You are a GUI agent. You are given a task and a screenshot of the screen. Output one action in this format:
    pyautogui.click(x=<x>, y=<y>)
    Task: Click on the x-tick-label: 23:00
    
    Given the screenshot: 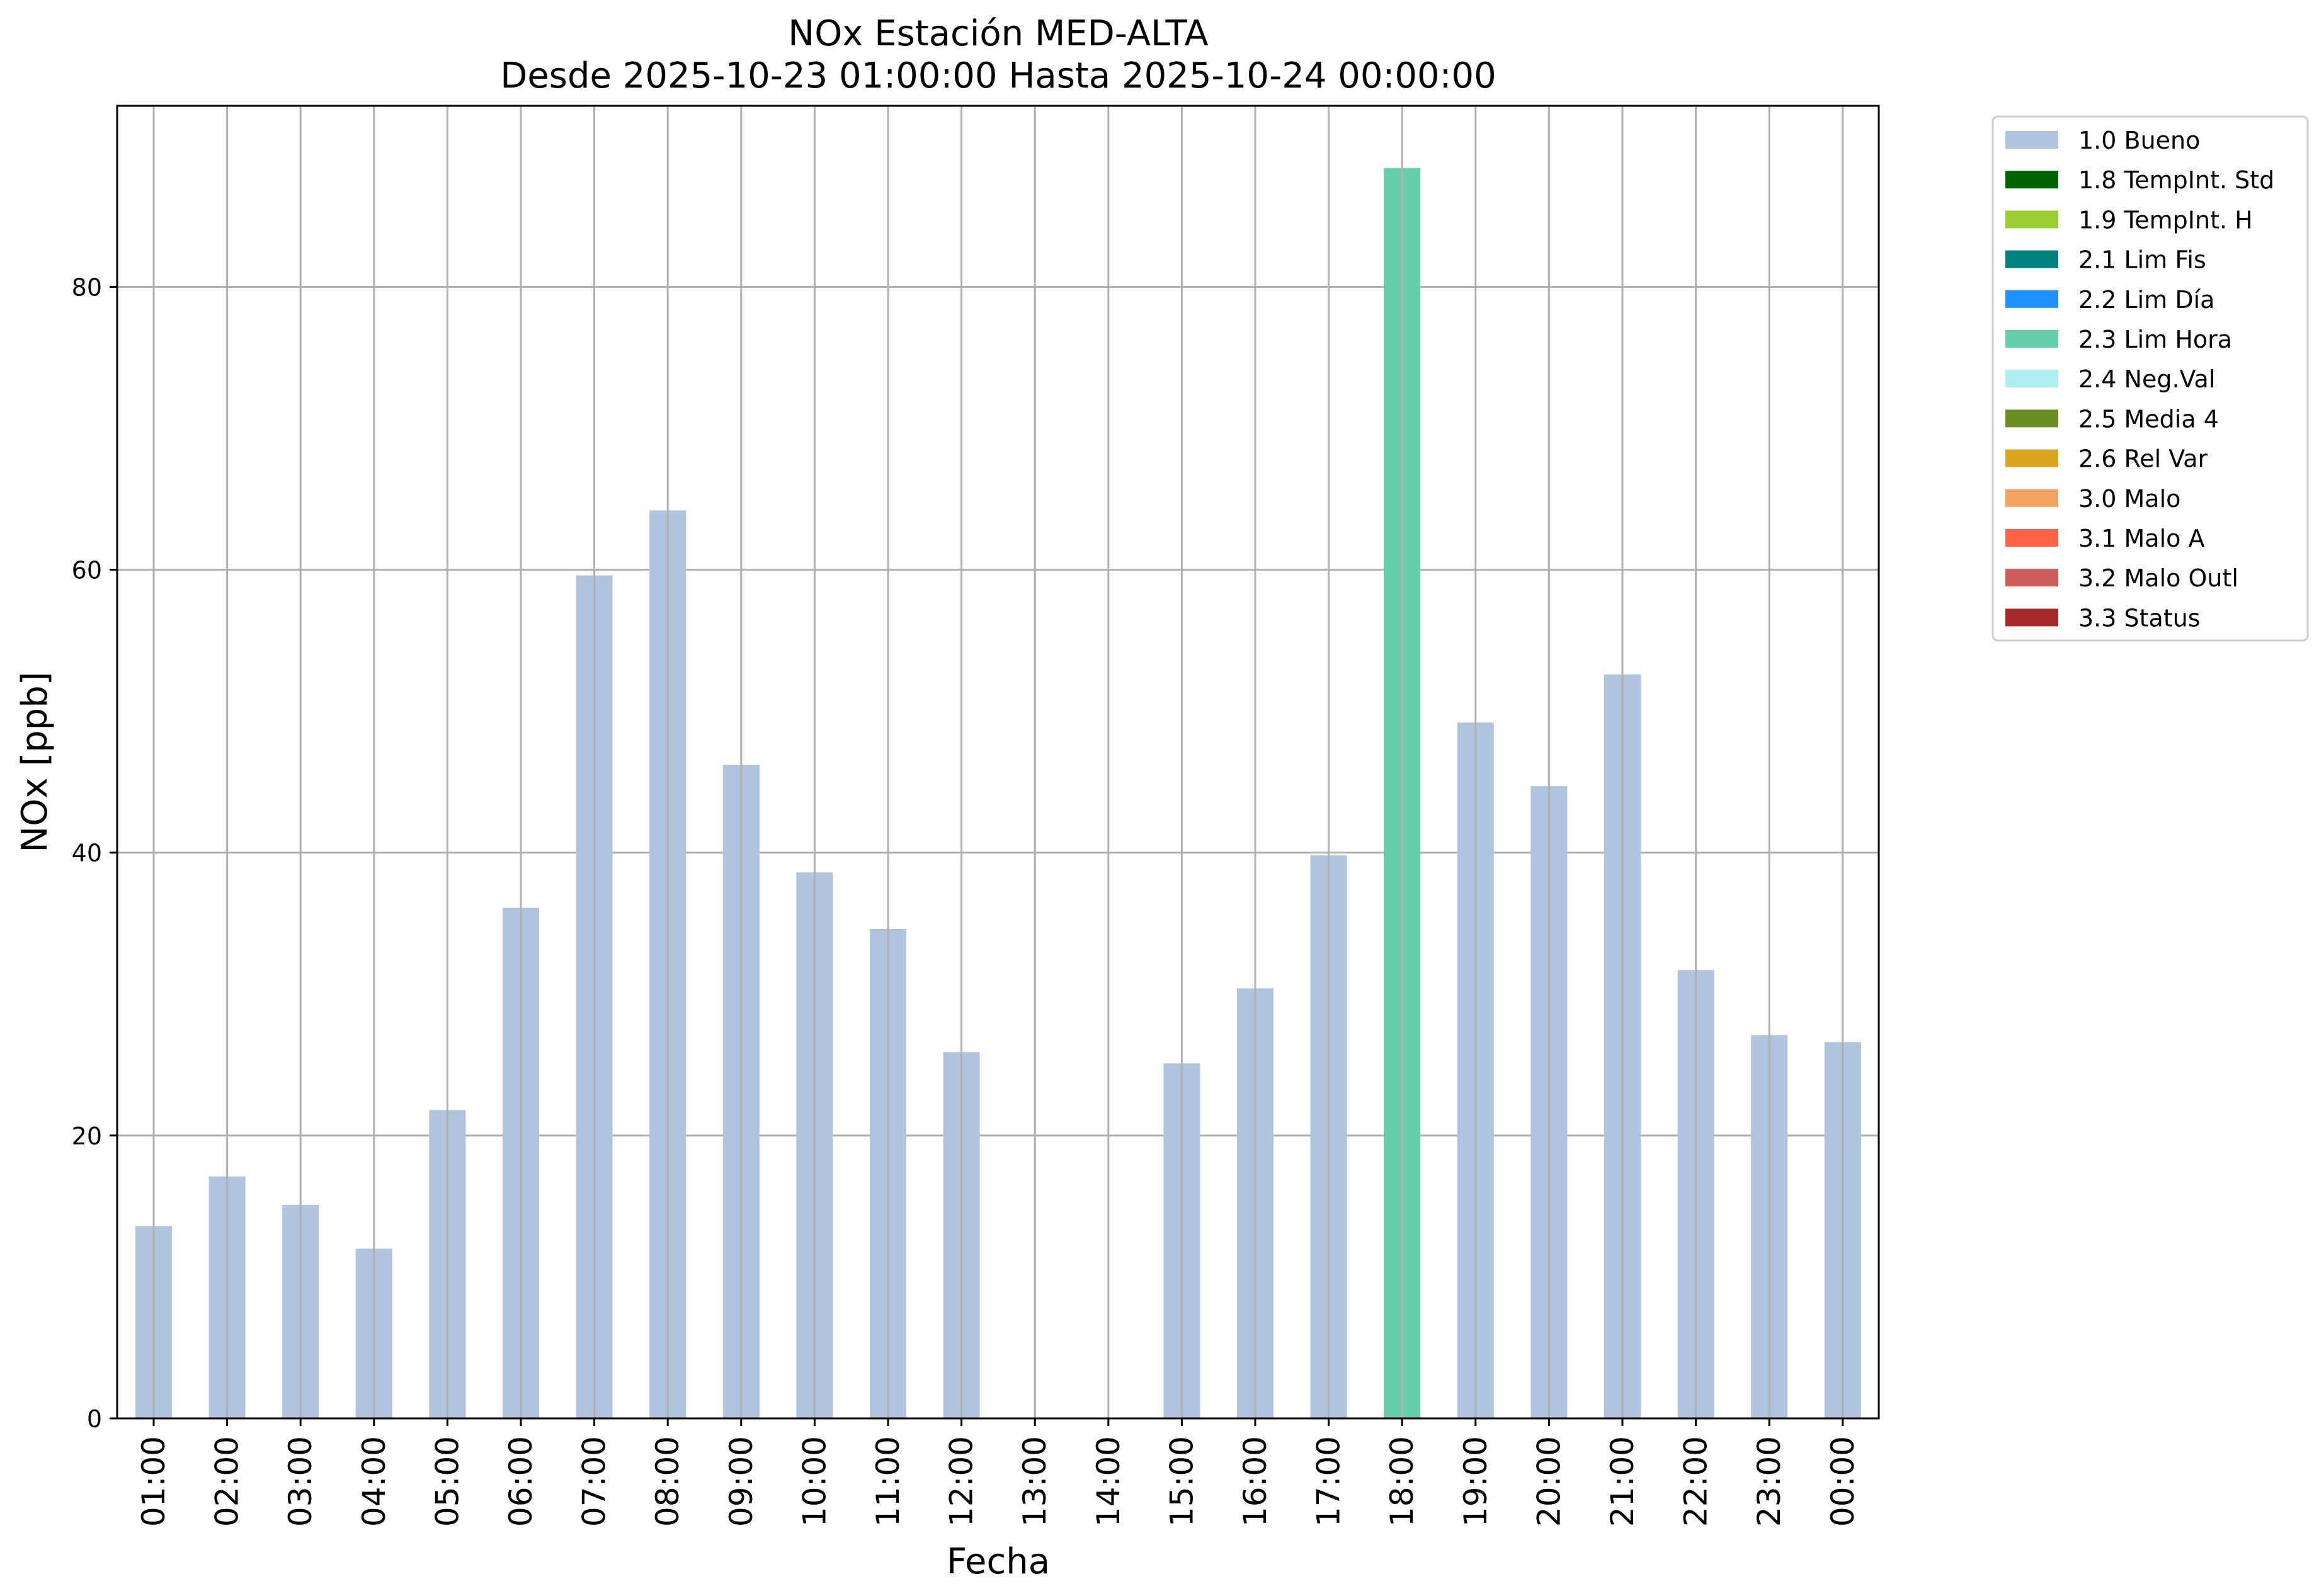 What is the action you would take?
    pyautogui.click(x=1769, y=1481)
    